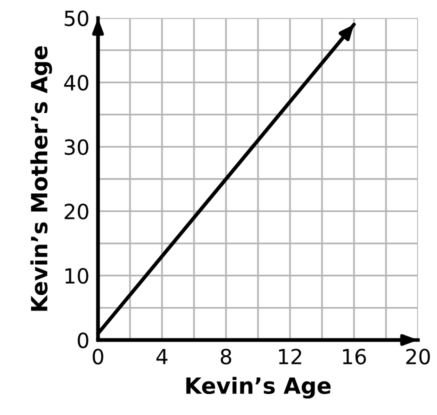 This screenshot has height=415, width=437. I want to click on y-tick-label: 0, so click(83, 340).